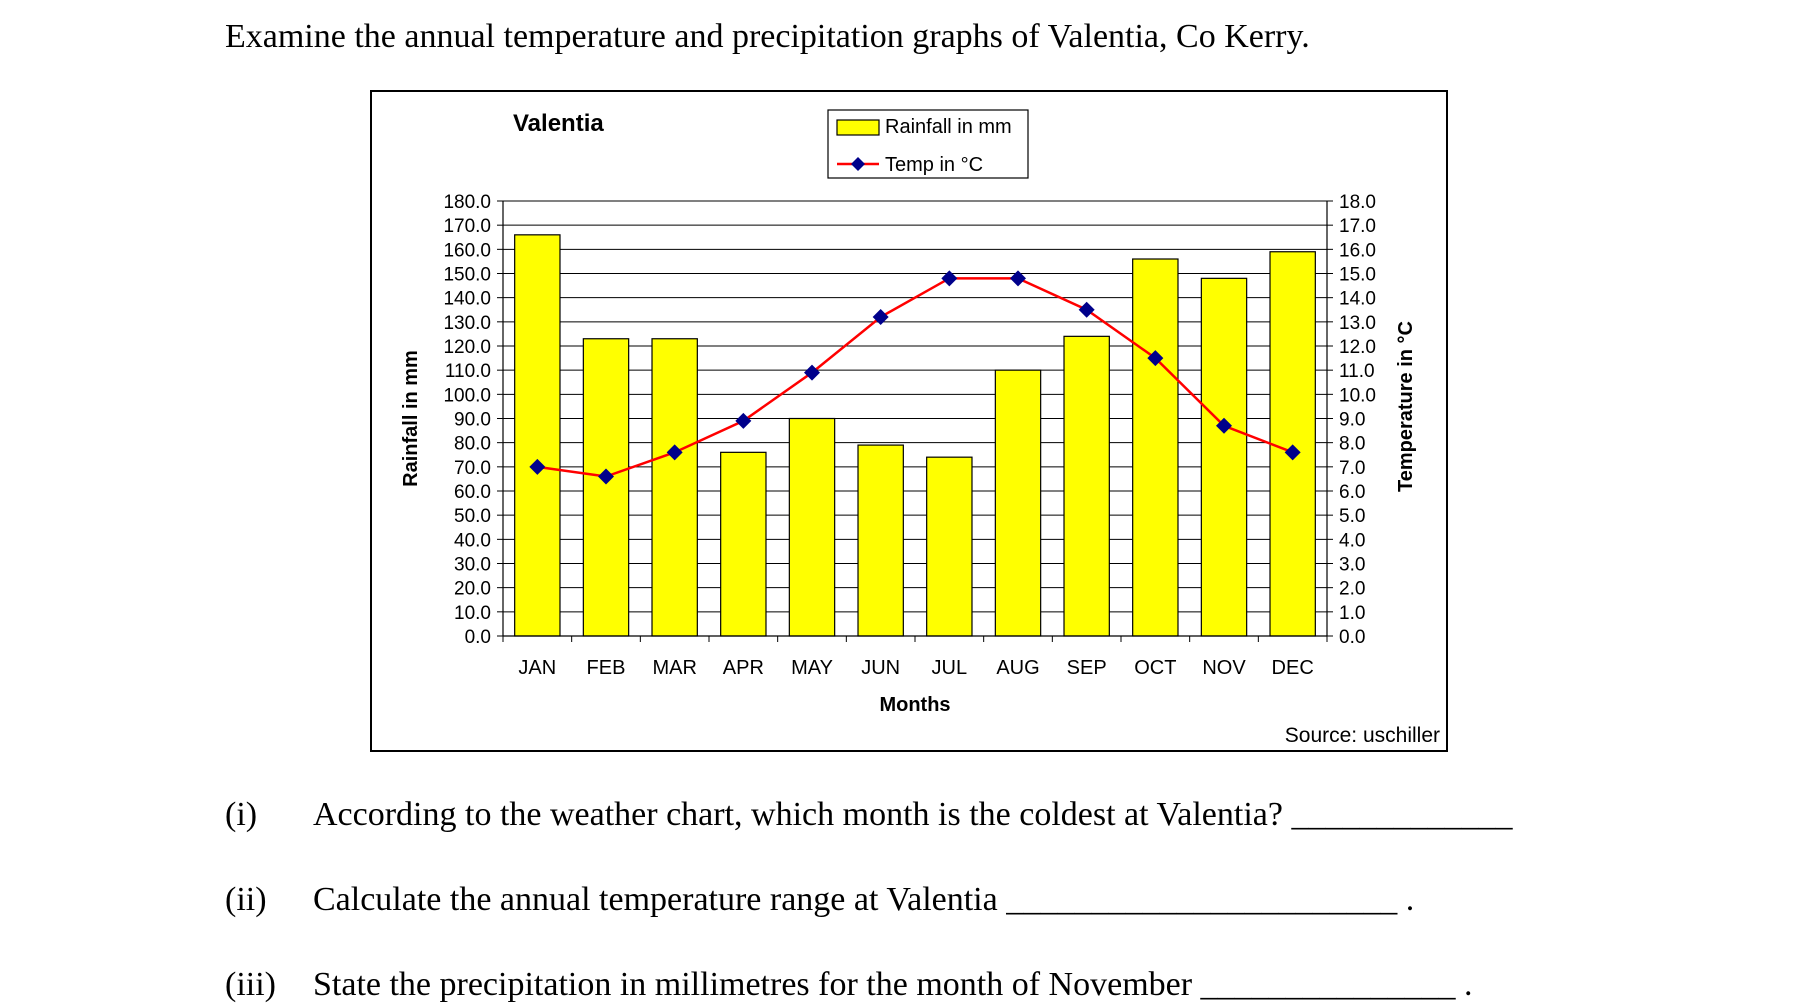 The image size is (1818, 1006). What do you see at coordinates (467, 202) in the screenshot?
I see `y-tick-label: 180.0` at bounding box center [467, 202].